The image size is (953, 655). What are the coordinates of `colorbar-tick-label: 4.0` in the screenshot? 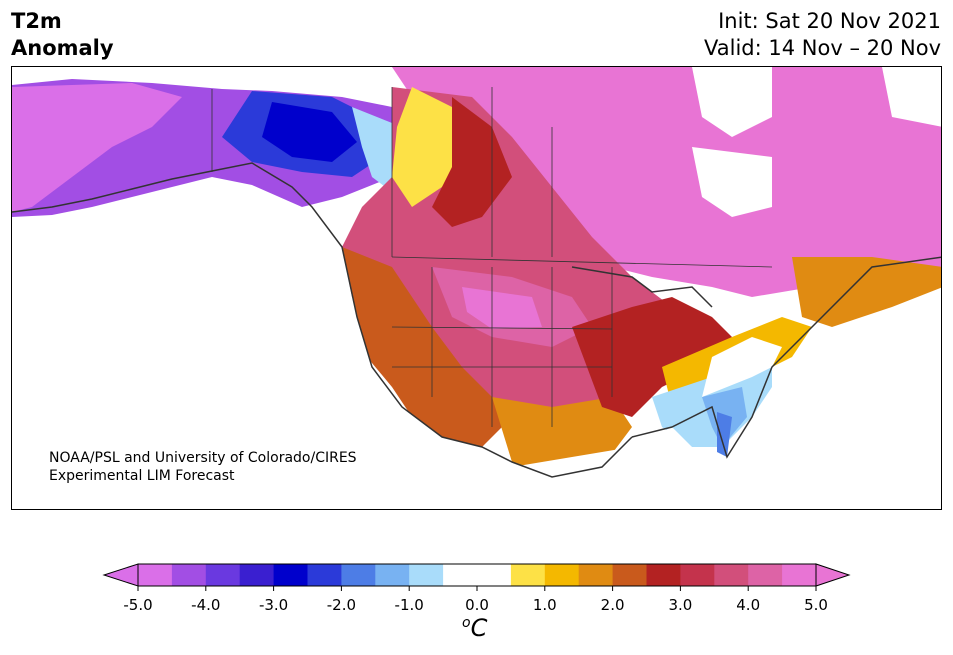 It's located at (748, 605).